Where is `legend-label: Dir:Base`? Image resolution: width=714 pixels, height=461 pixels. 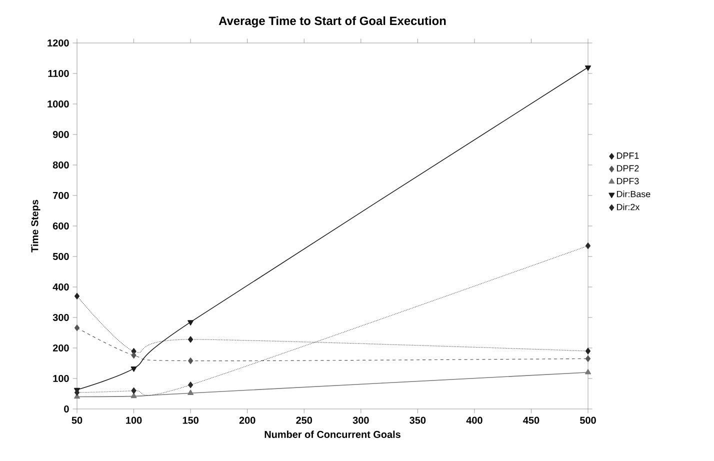
legend-label: Dir:Base is located at coordinates (633, 194).